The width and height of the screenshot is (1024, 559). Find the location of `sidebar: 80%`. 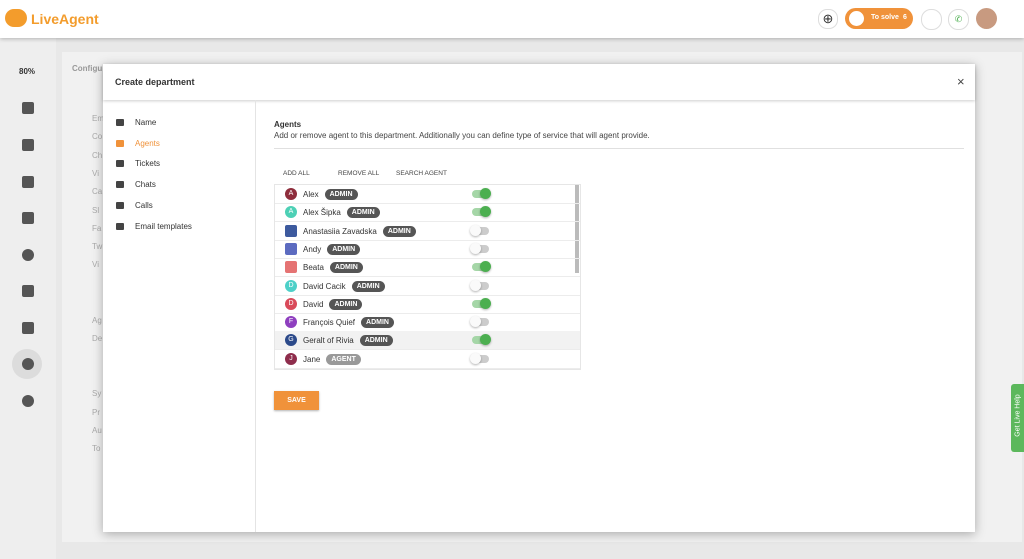

sidebar: 80% is located at coordinates (28, 298).